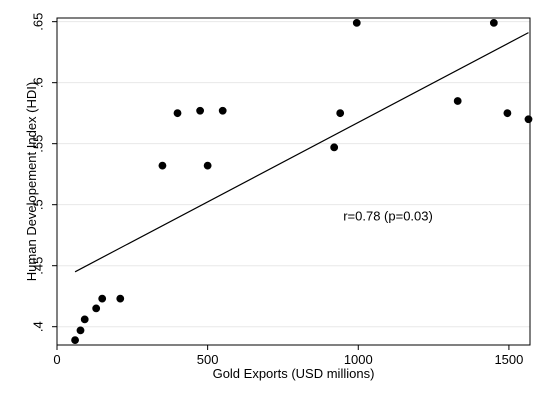  What do you see at coordinates (388, 216) in the screenshot?
I see `correlation-annotation: r=0.78 (p=0.03)` at bounding box center [388, 216].